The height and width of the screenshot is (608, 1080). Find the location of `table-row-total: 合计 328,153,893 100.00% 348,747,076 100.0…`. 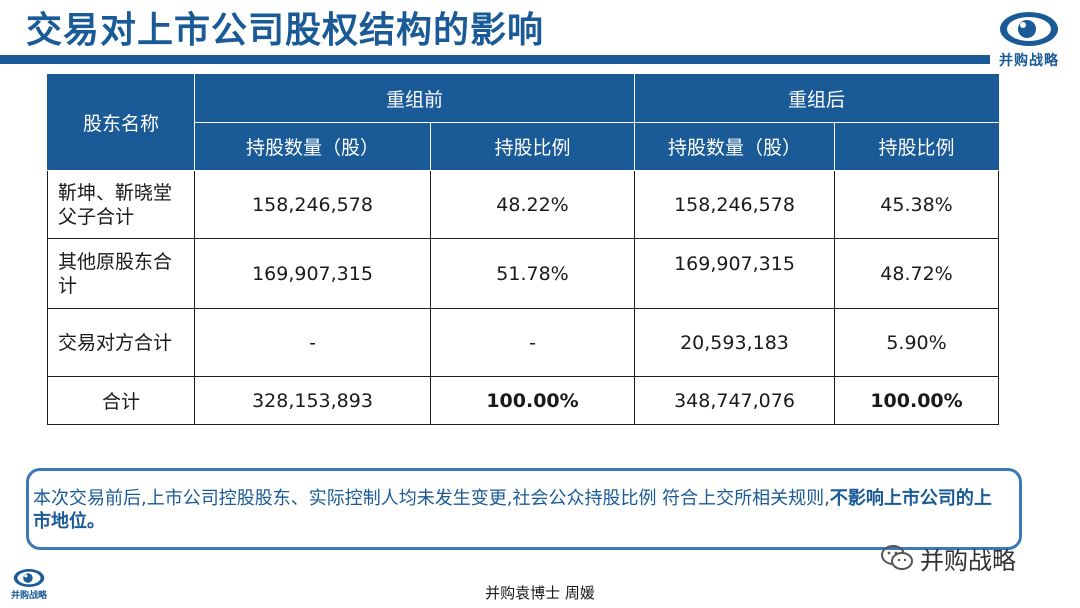

table-row-total: 合计 328,153,893 100.00% 348,747,076 100.0… is located at coordinates (523, 400).